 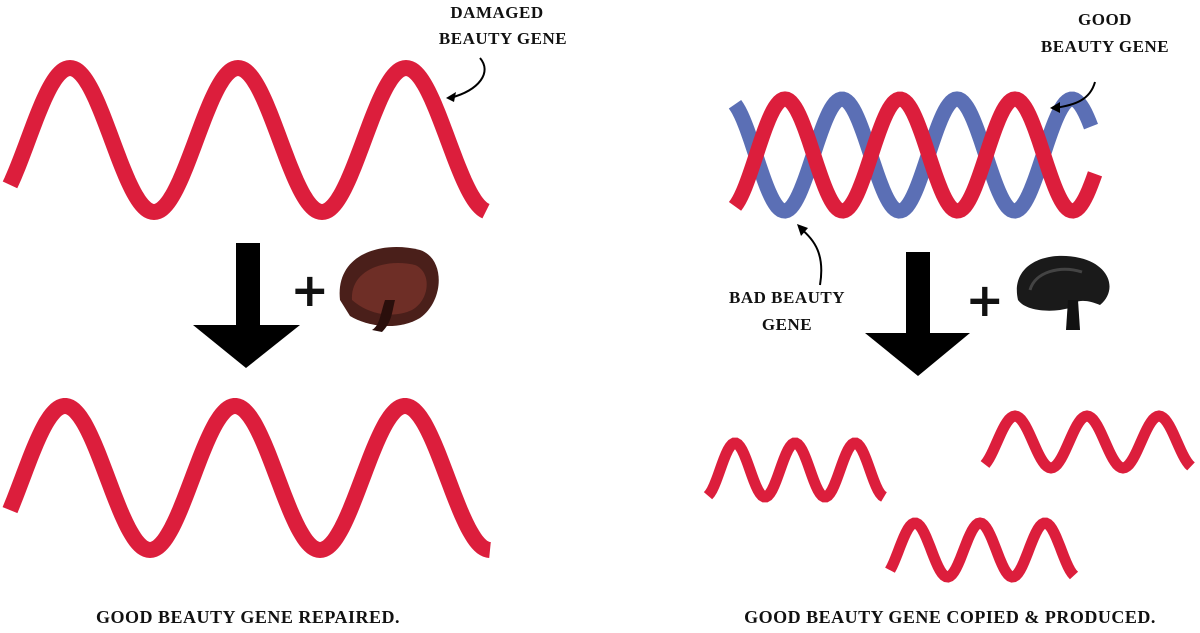 What do you see at coordinates (950, 617) in the screenshot?
I see `caption: GOOD BEAUTY GENE COPIED & PRODUCED.` at bounding box center [950, 617].